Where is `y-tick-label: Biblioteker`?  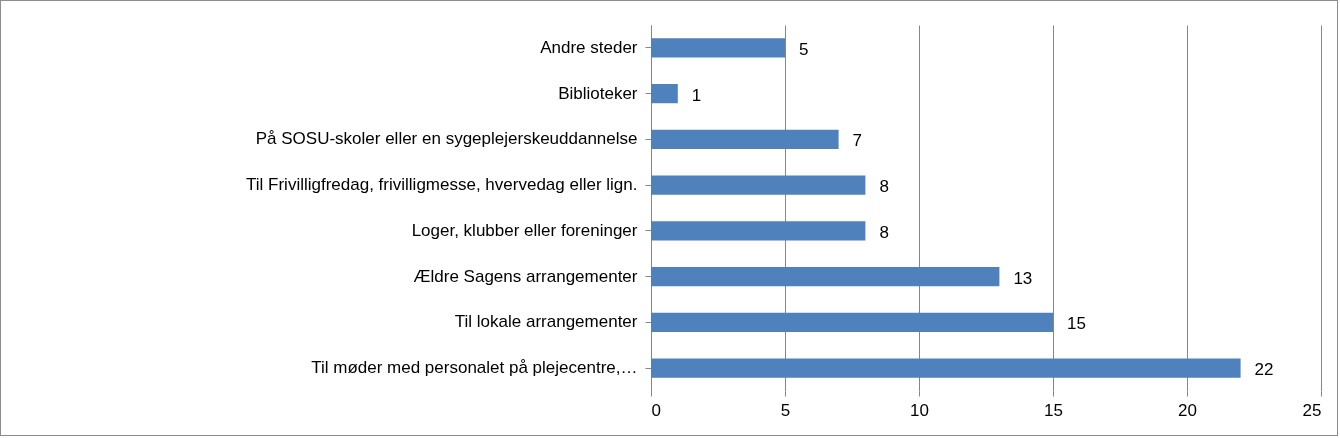
y-tick-label: Biblioteker is located at coordinates (598, 93).